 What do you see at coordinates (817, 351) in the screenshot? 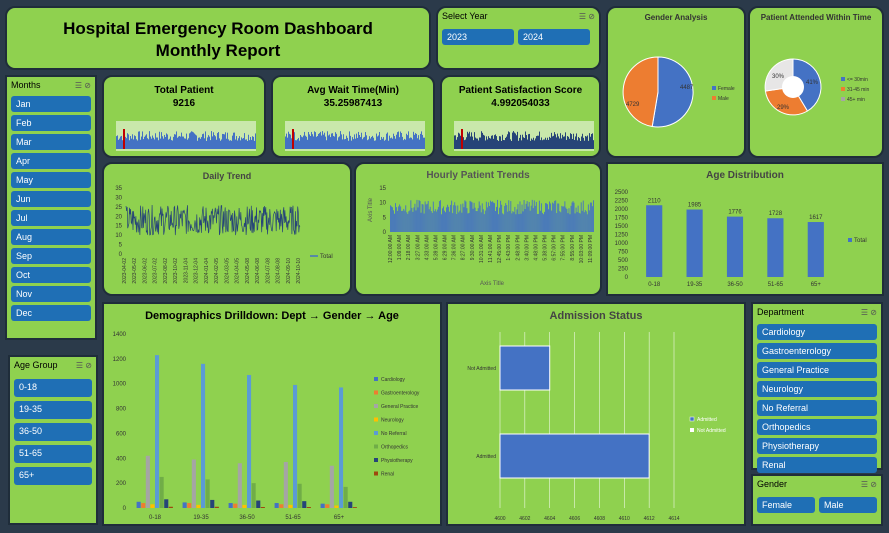
I see `department-gastroenterology: Gastroenterology` at bounding box center [817, 351].